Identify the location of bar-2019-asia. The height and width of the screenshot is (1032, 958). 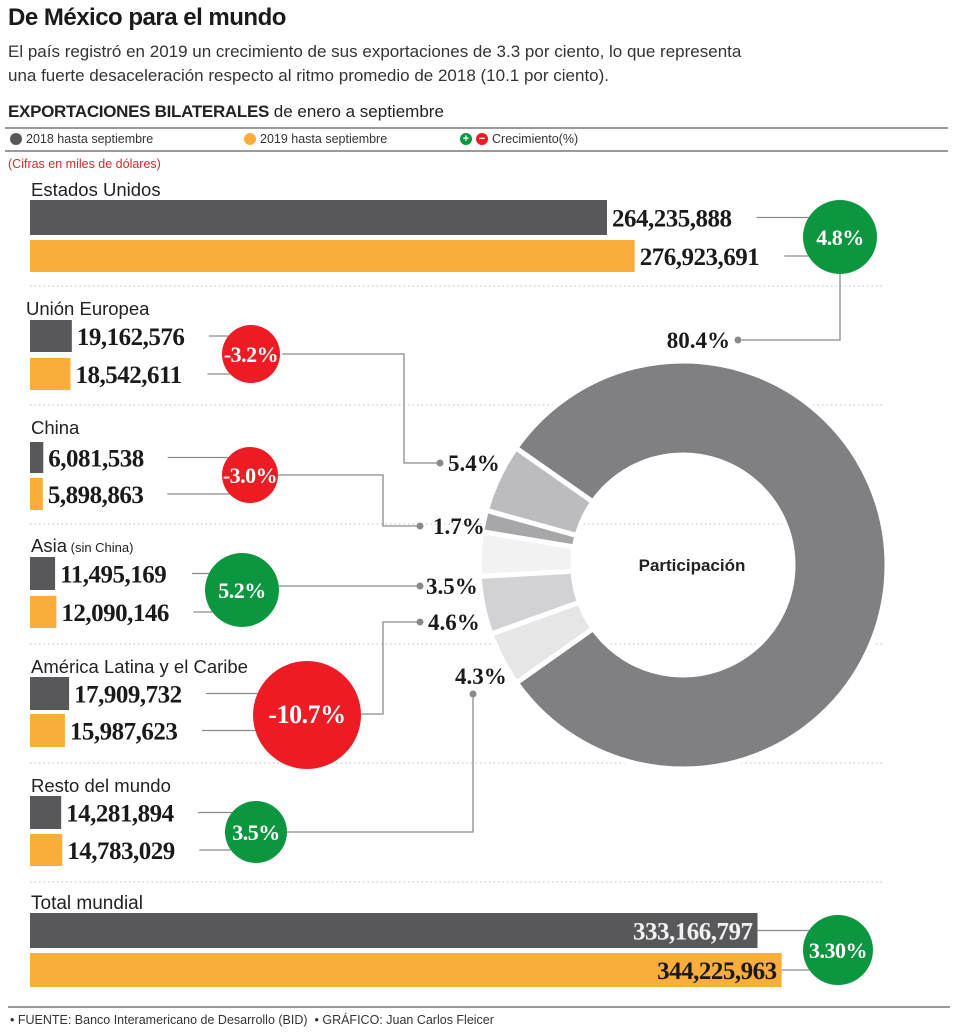
(43, 612).